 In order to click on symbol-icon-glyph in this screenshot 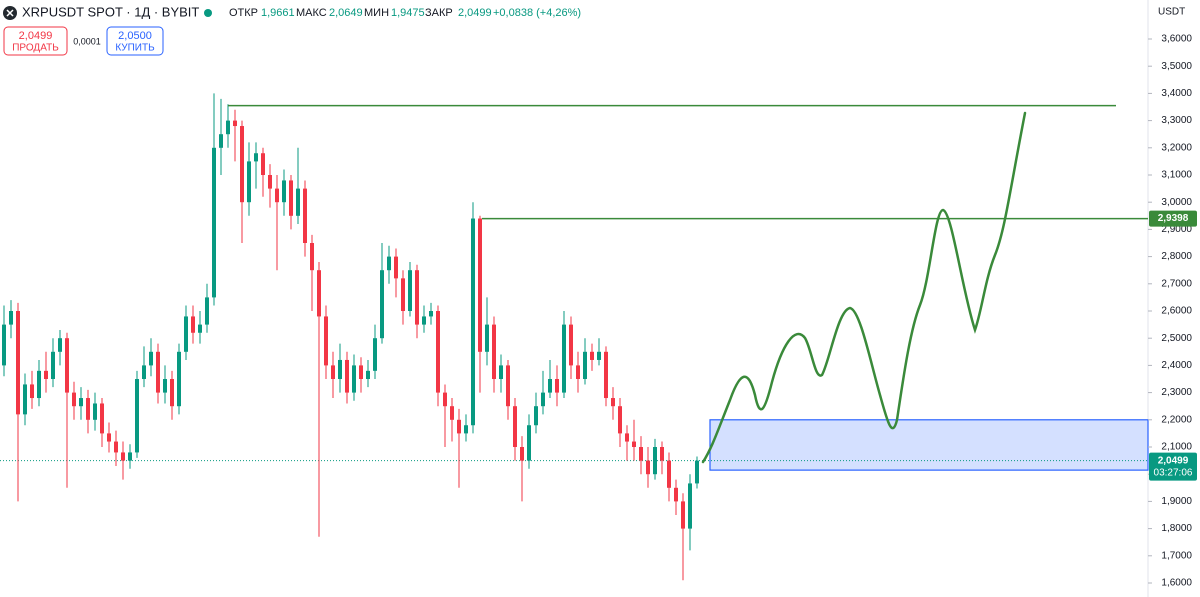, I will do `click(10, 13)`.